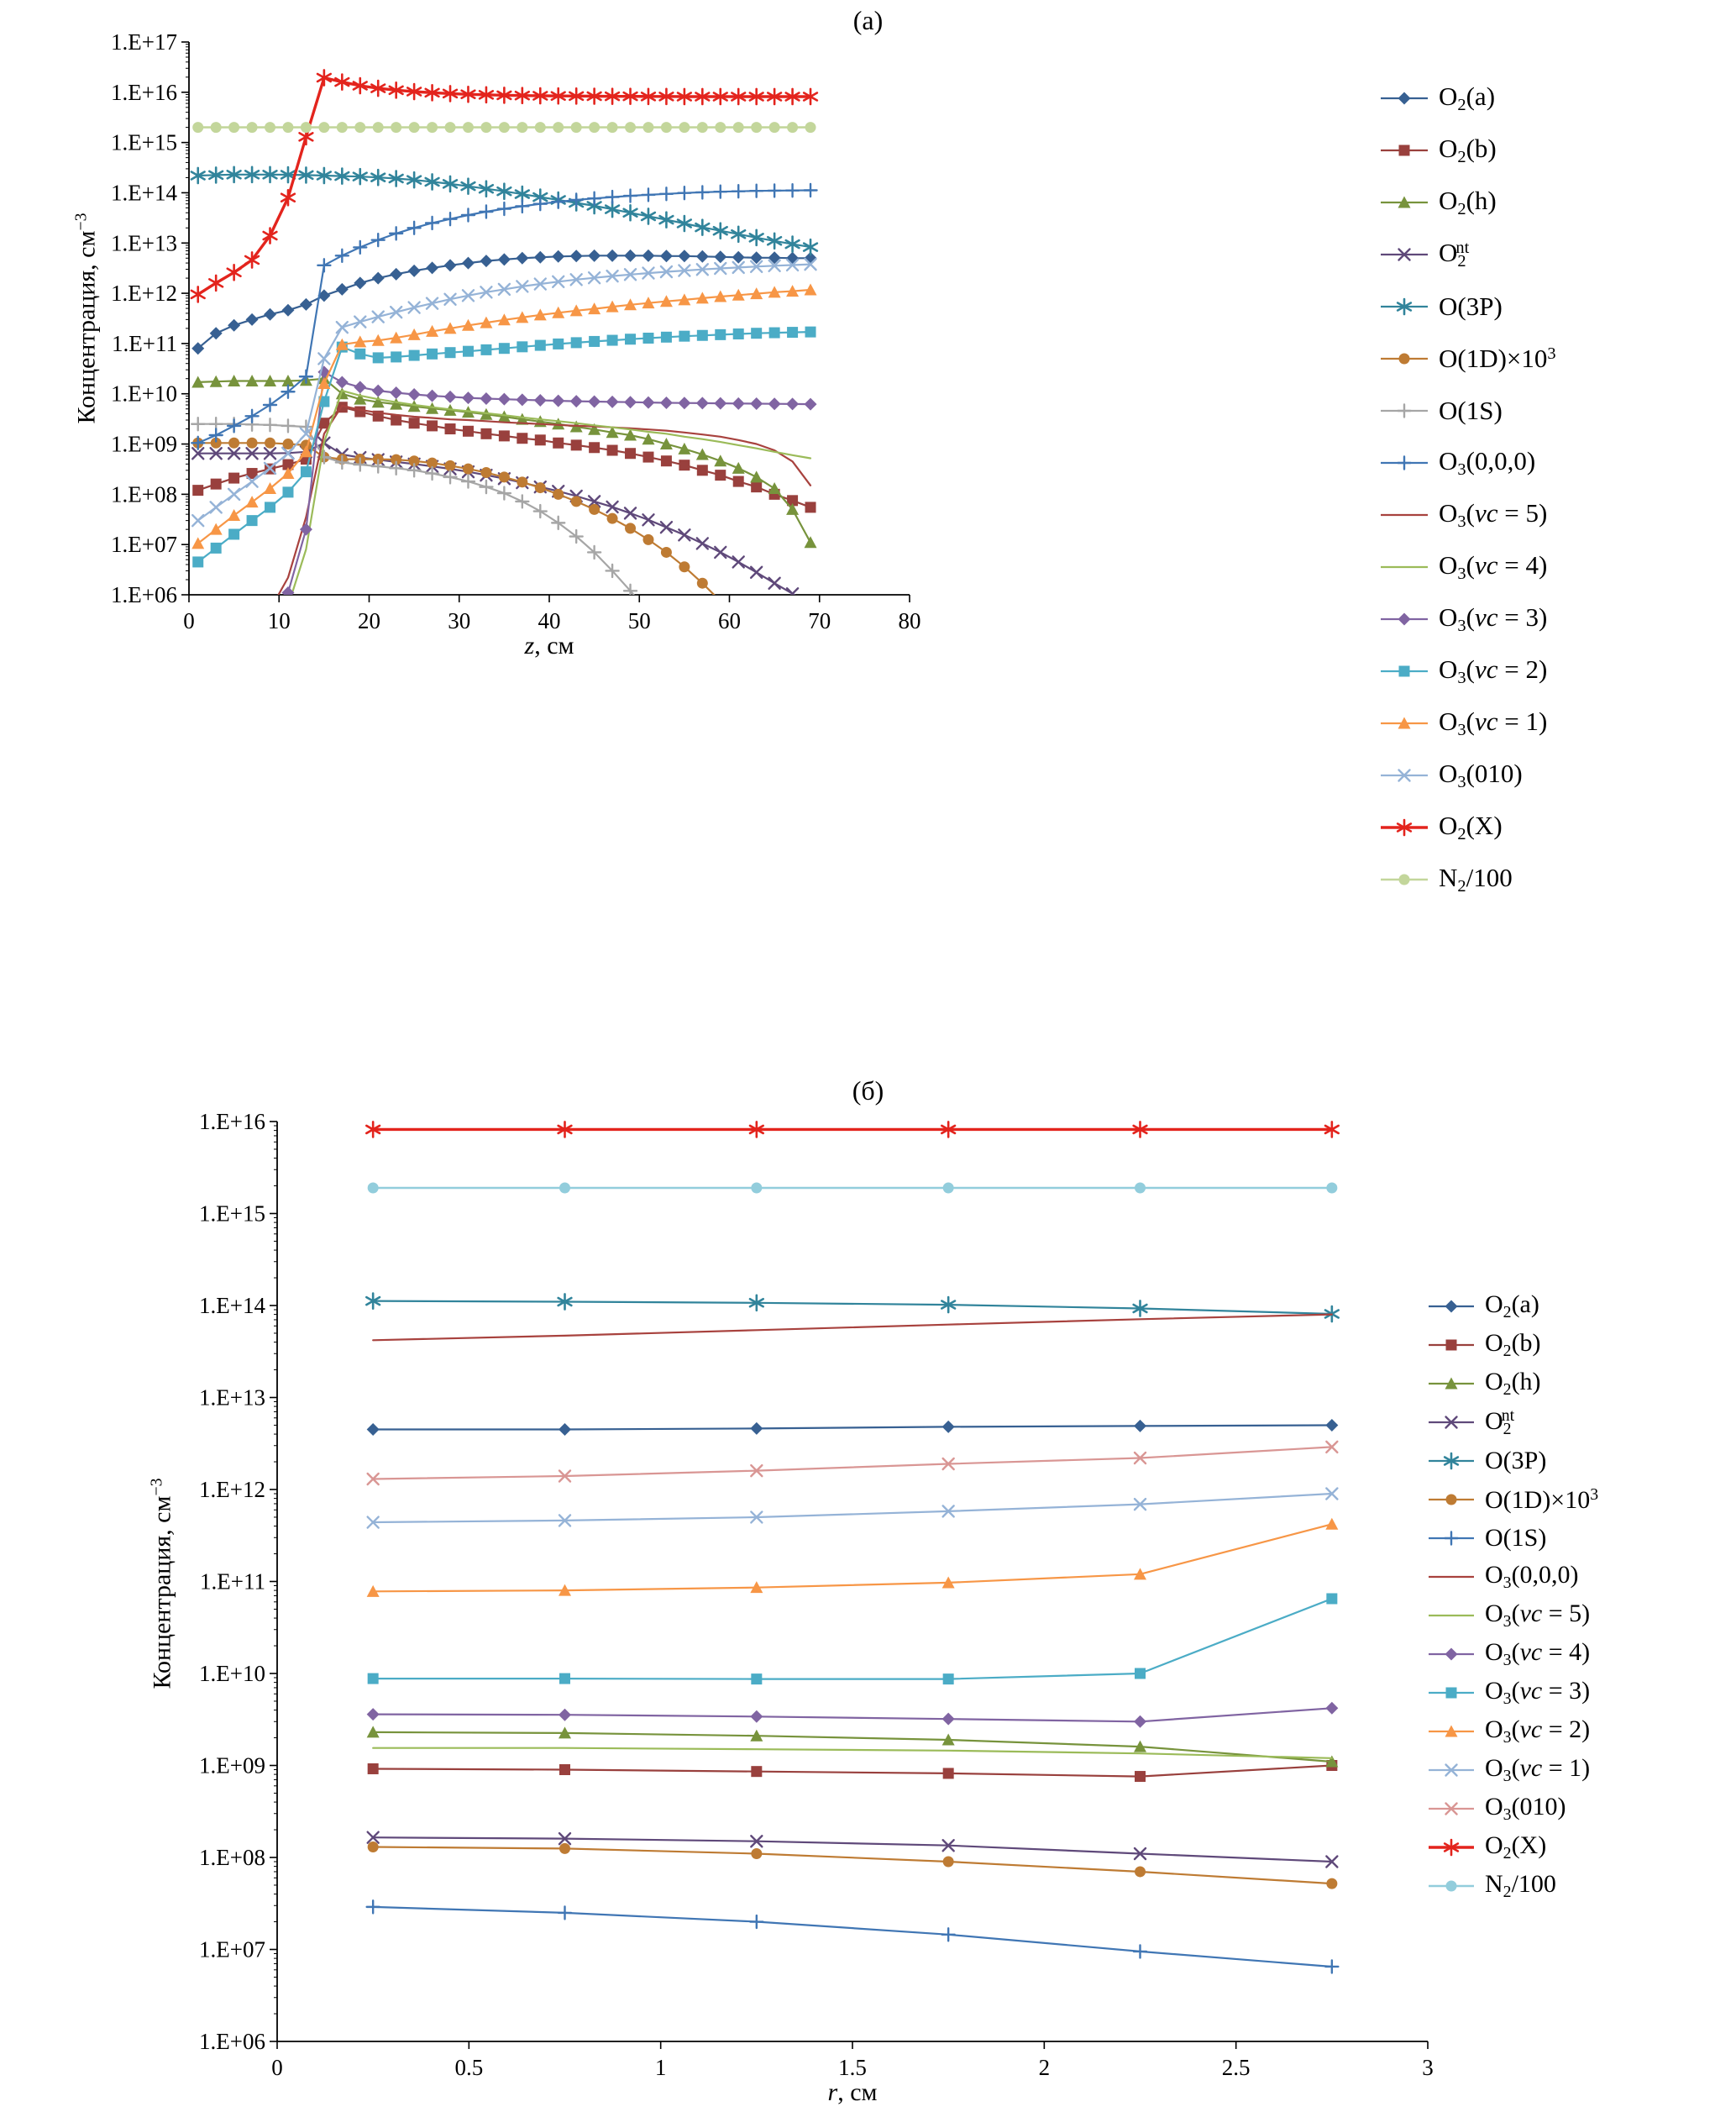  I want to click on y-tick-label: 1.E+13, so click(144, 243).